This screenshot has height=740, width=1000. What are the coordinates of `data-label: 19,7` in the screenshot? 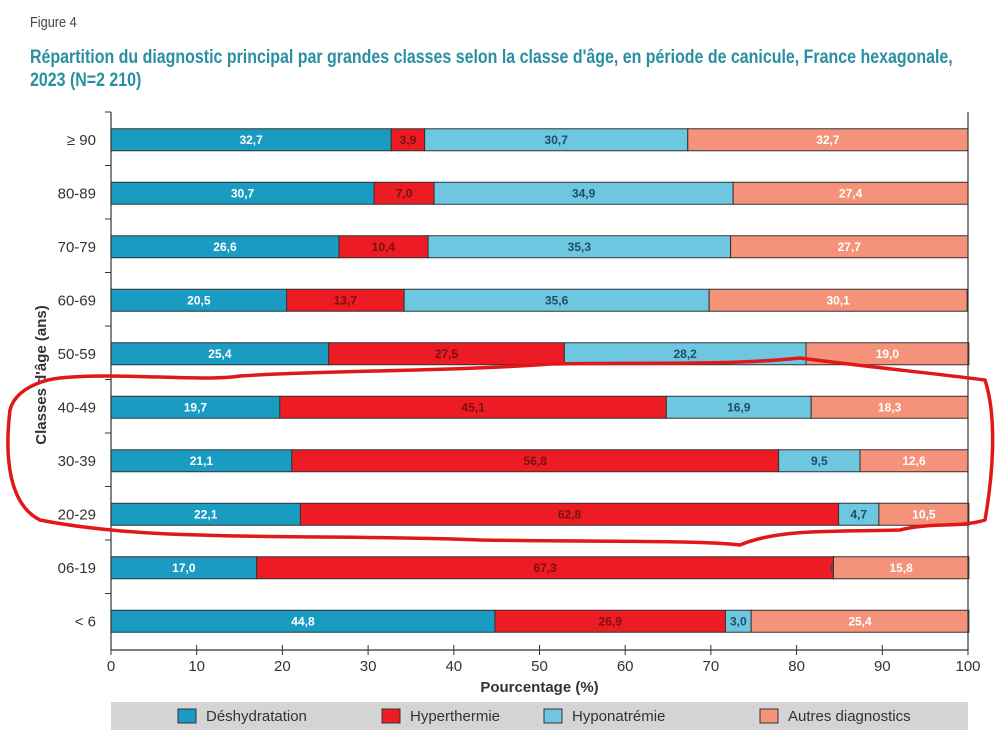 It's located at (196, 407).